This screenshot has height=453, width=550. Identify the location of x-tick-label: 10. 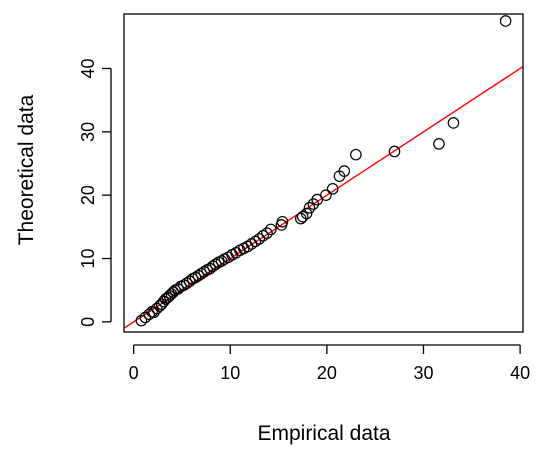
(230, 373).